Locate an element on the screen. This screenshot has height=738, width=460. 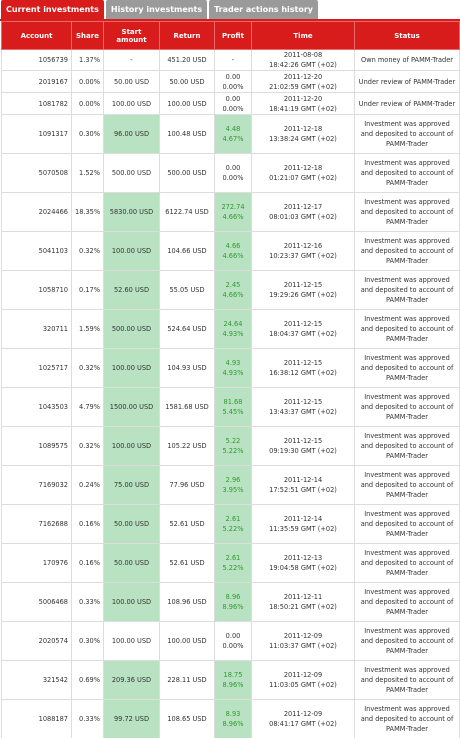
profit-line: 2.45 is located at coordinates (233, 285).